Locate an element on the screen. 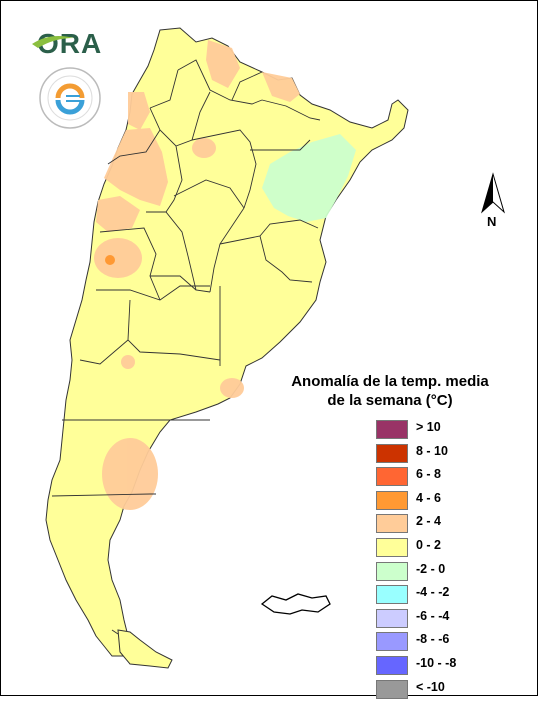 This screenshot has height=701, width=538. malvinas-islands is located at coordinates (295, 604).